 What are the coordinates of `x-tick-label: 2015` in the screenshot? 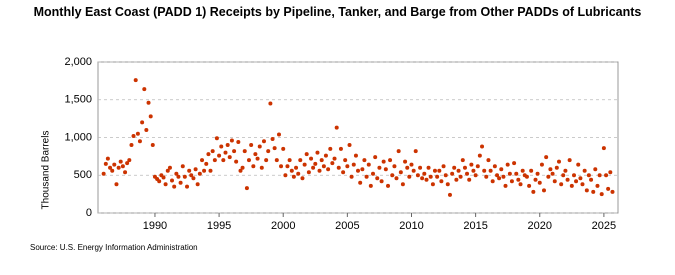 It's located at (475, 226).